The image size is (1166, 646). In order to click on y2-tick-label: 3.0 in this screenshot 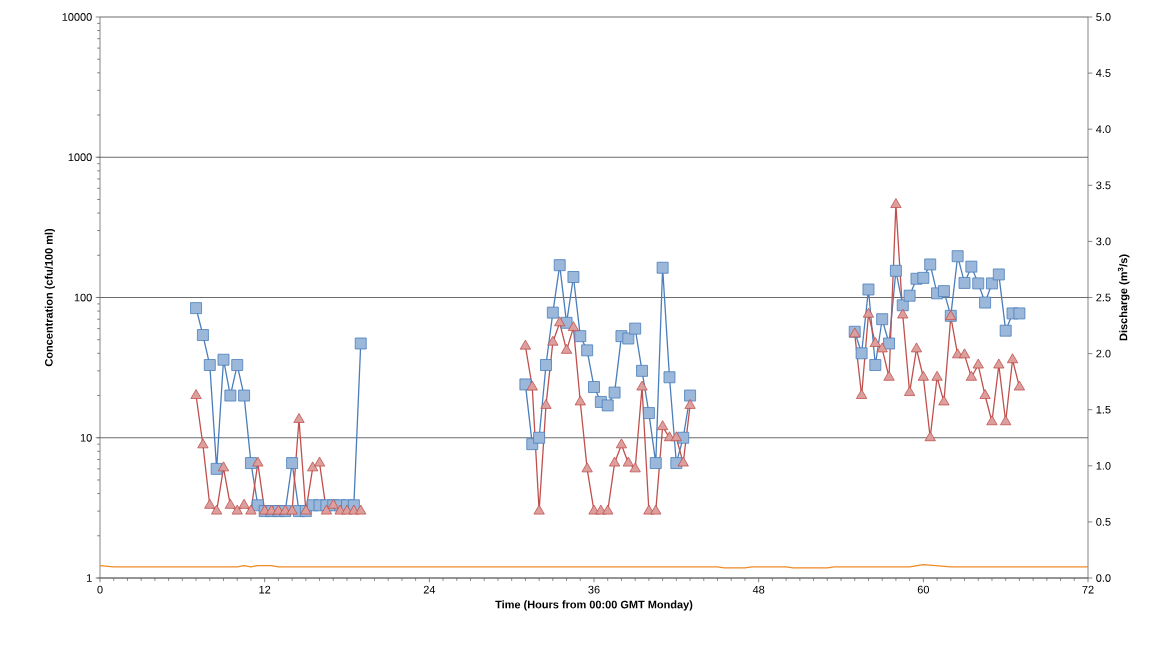, I will do `click(1103, 241)`.